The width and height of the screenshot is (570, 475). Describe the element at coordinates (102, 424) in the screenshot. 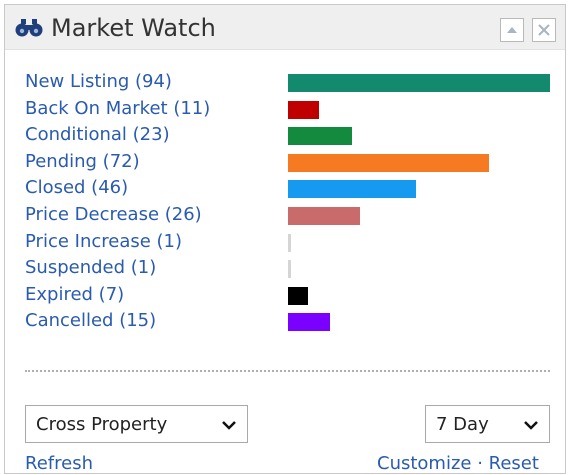

I see `property-type-value: Cross Property` at that location.